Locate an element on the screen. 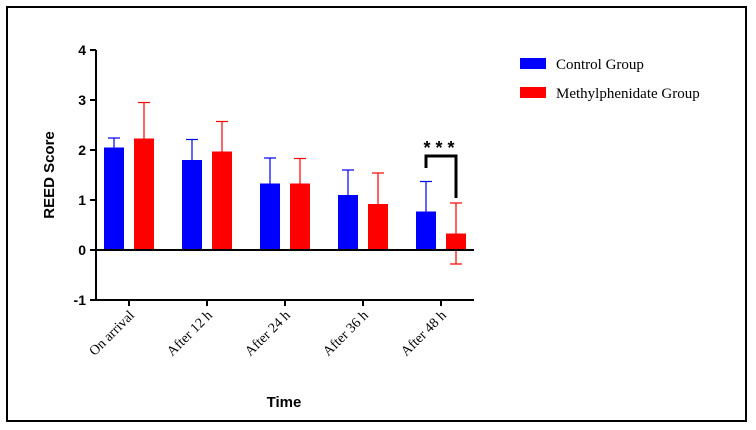 The image size is (756, 430). legend: Control Group Methylphenidate Group is located at coordinates (610, 79).